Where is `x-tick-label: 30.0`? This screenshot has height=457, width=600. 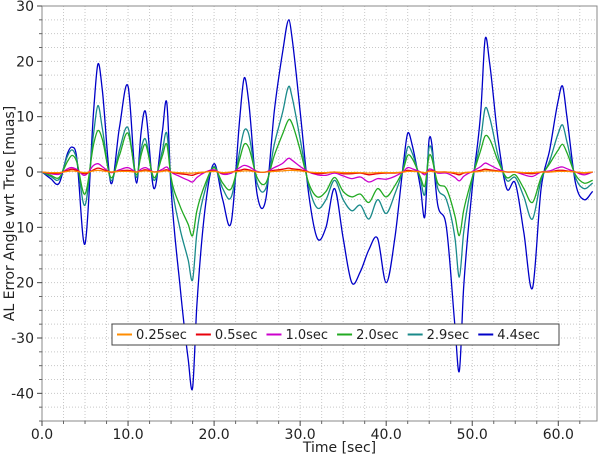 x-tick-label: 30.0 is located at coordinates (300, 435).